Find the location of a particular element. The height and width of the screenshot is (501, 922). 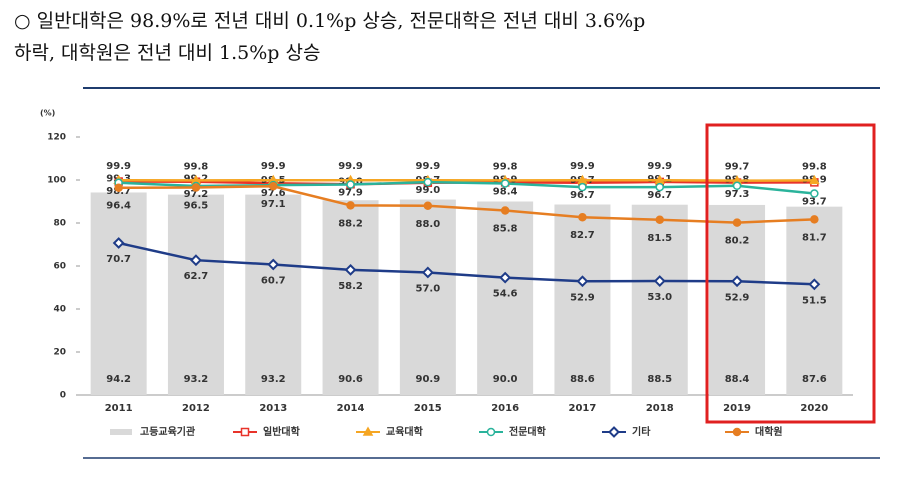

legend-label: 고등교육기관 is located at coordinates (168, 431).